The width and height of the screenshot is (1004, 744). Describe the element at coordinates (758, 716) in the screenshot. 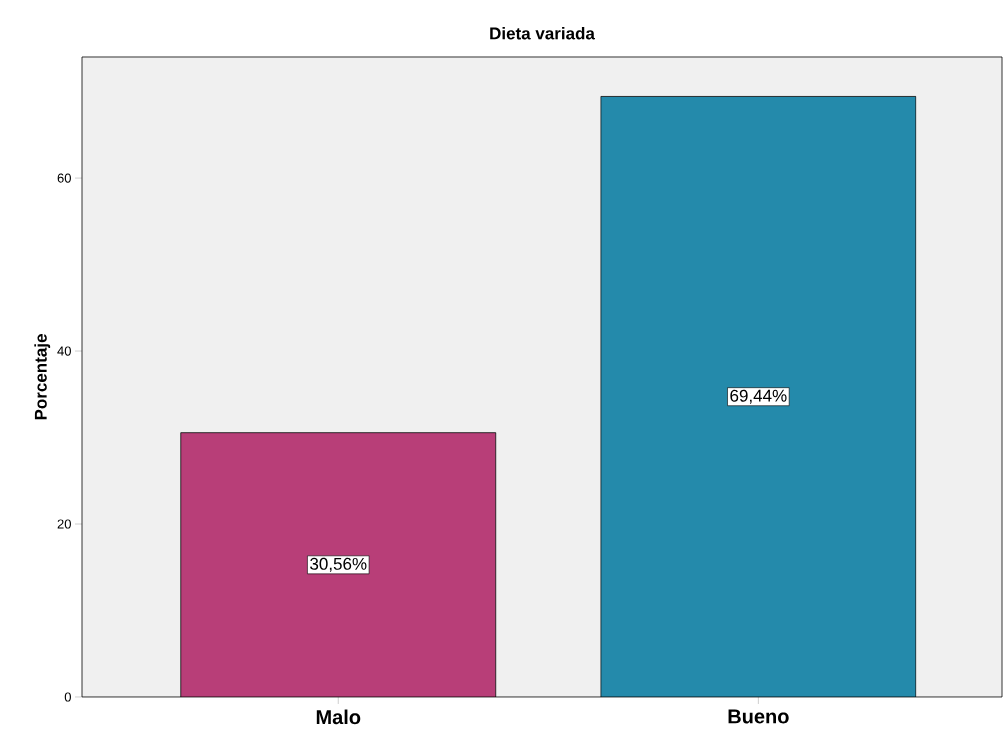

I see `x-tick-label: Bueno` at that location.